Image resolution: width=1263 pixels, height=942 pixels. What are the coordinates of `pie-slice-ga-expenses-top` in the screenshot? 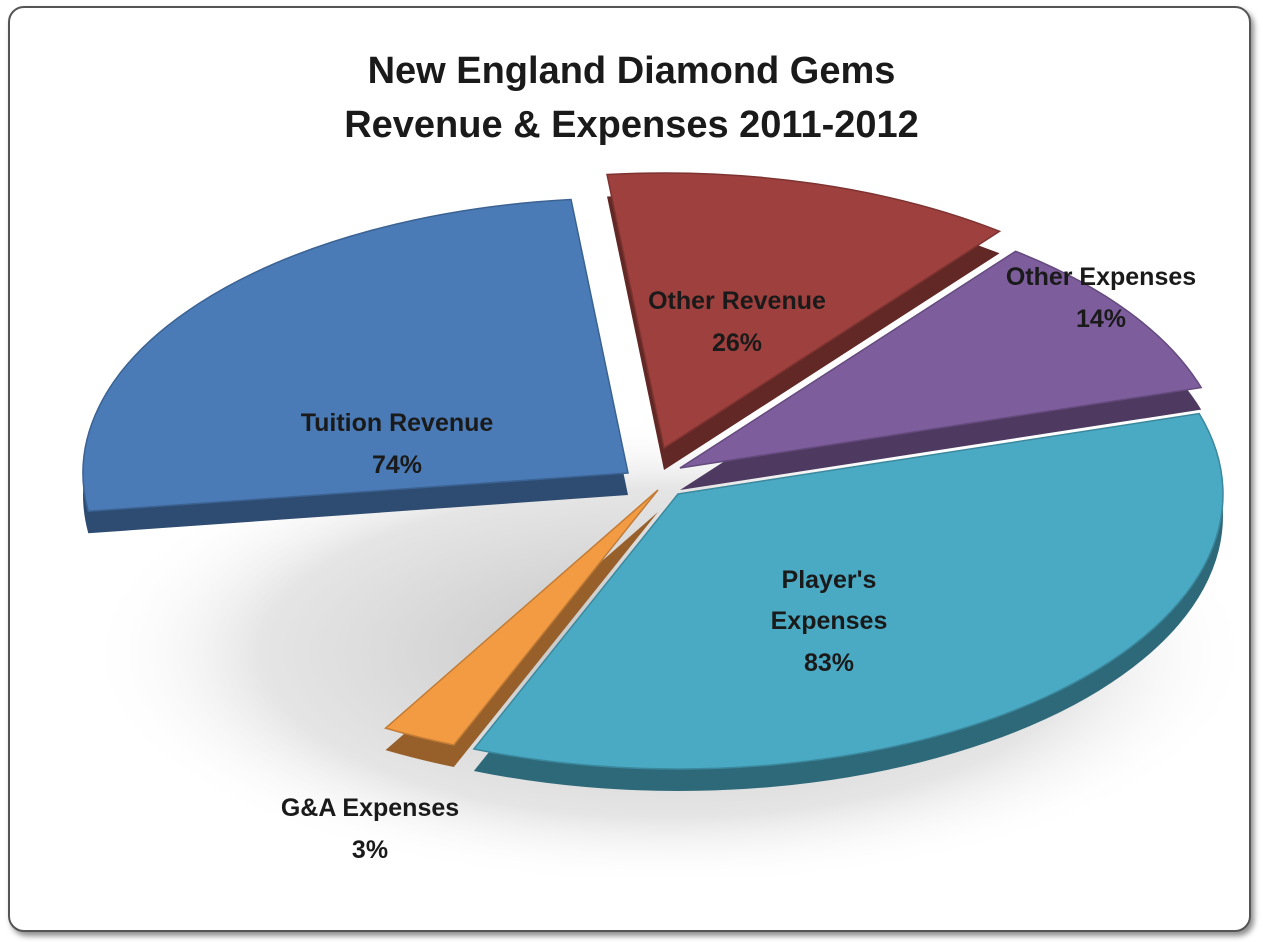 It's located at (521, 617).